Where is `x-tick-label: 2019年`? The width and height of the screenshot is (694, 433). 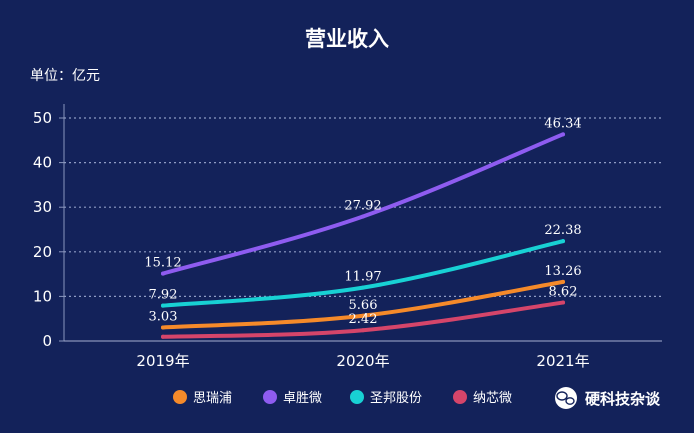
x-tick-label: 2019年 is located at coordinates (162, 361).